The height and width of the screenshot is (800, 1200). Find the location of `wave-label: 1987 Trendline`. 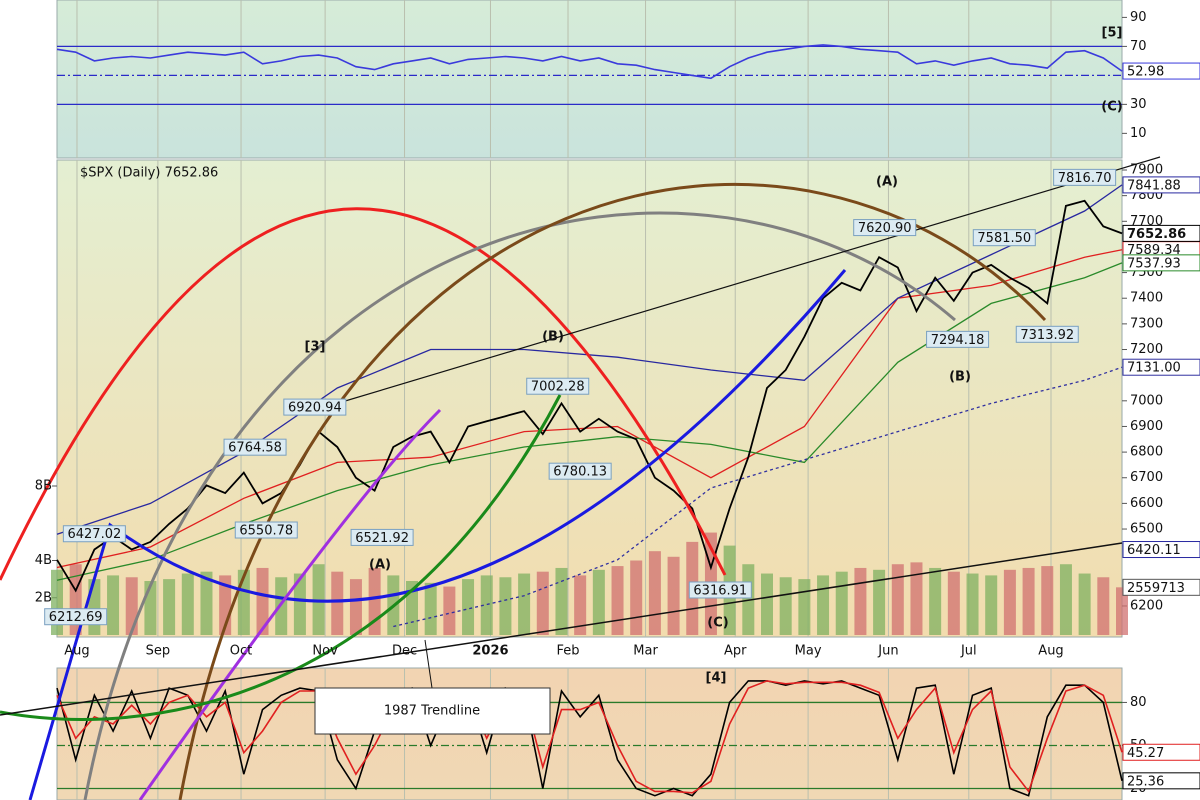

wave-label: 1987 Trendline is located at coordinates (432, 711).